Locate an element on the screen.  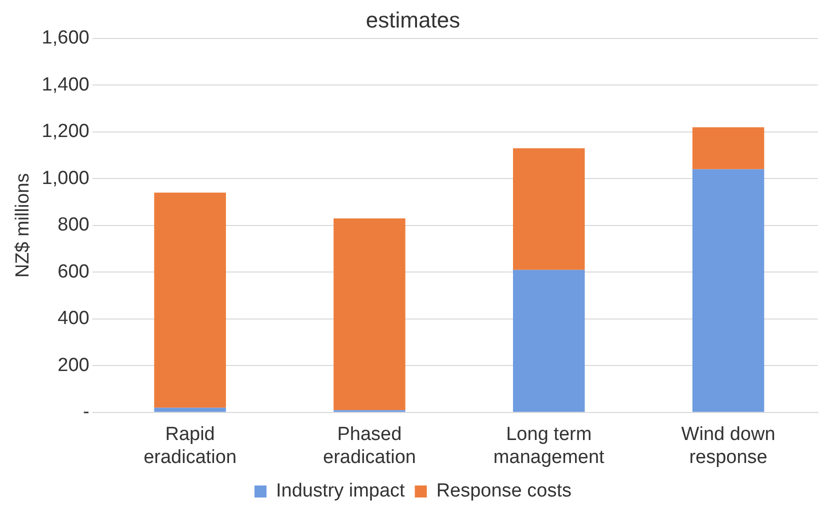
legend-label: Industry impact is located at coordinates (341, 491).